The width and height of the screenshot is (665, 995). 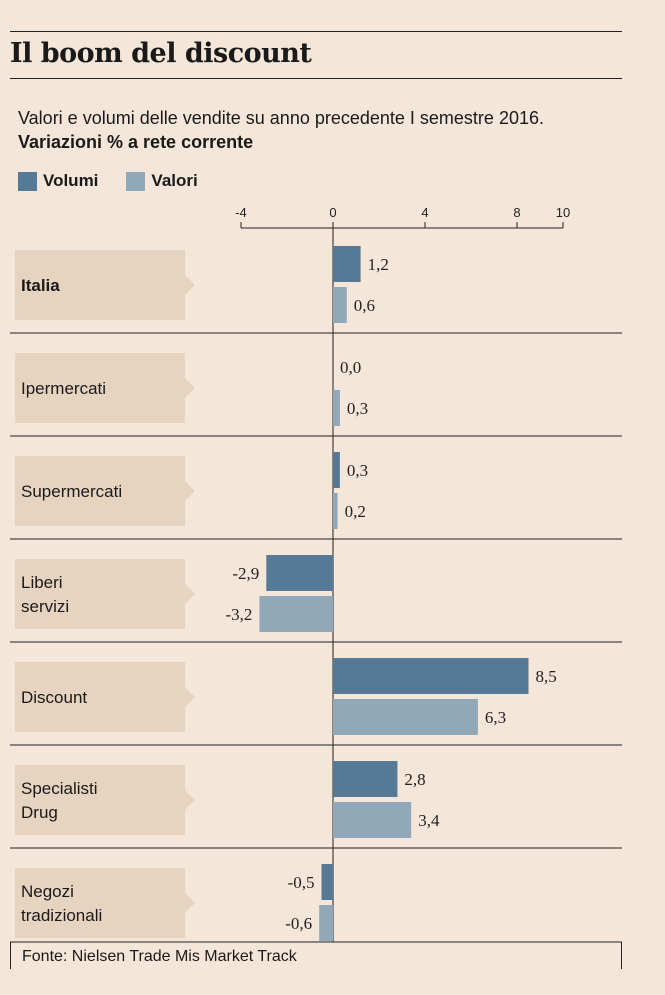 I want to click on category-label: Supermercati, so click(x=71, y=491).